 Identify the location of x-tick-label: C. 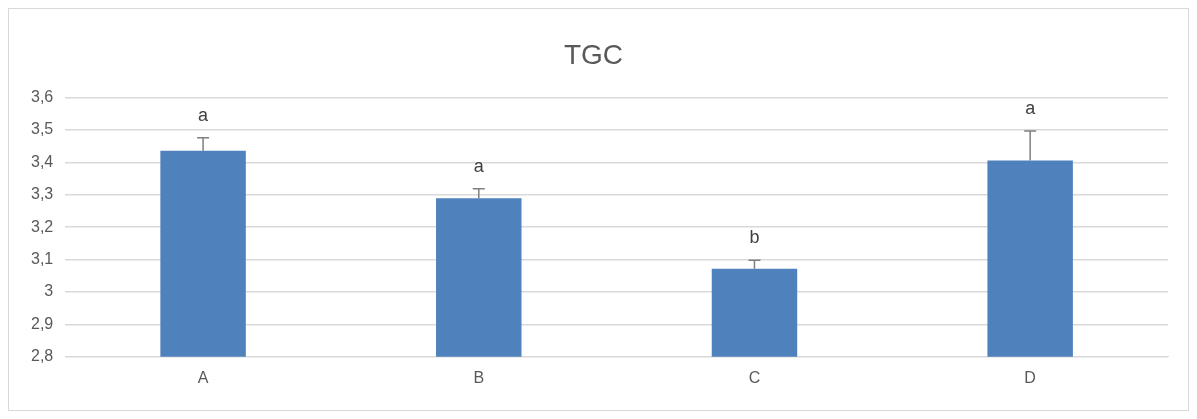
(754, 377).